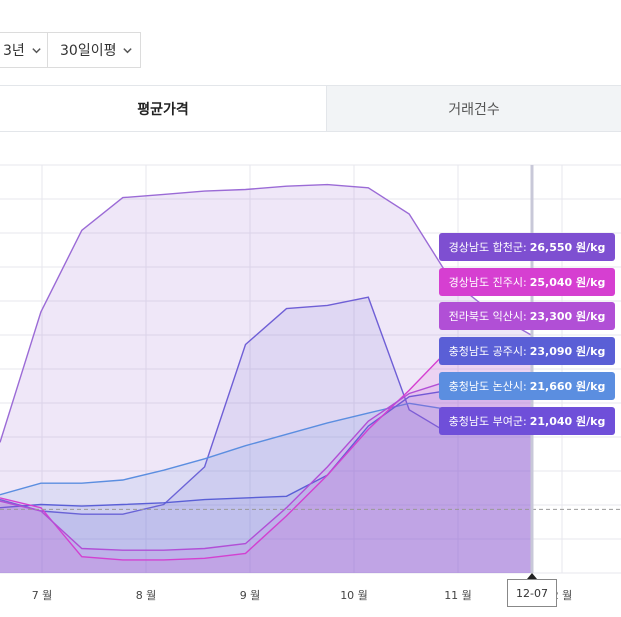 This screenshot has width=621, height=617. Describe the element at coordinates (473, 108) in the screenshot. I see `tab-trade-count: 거래건수` at that location.